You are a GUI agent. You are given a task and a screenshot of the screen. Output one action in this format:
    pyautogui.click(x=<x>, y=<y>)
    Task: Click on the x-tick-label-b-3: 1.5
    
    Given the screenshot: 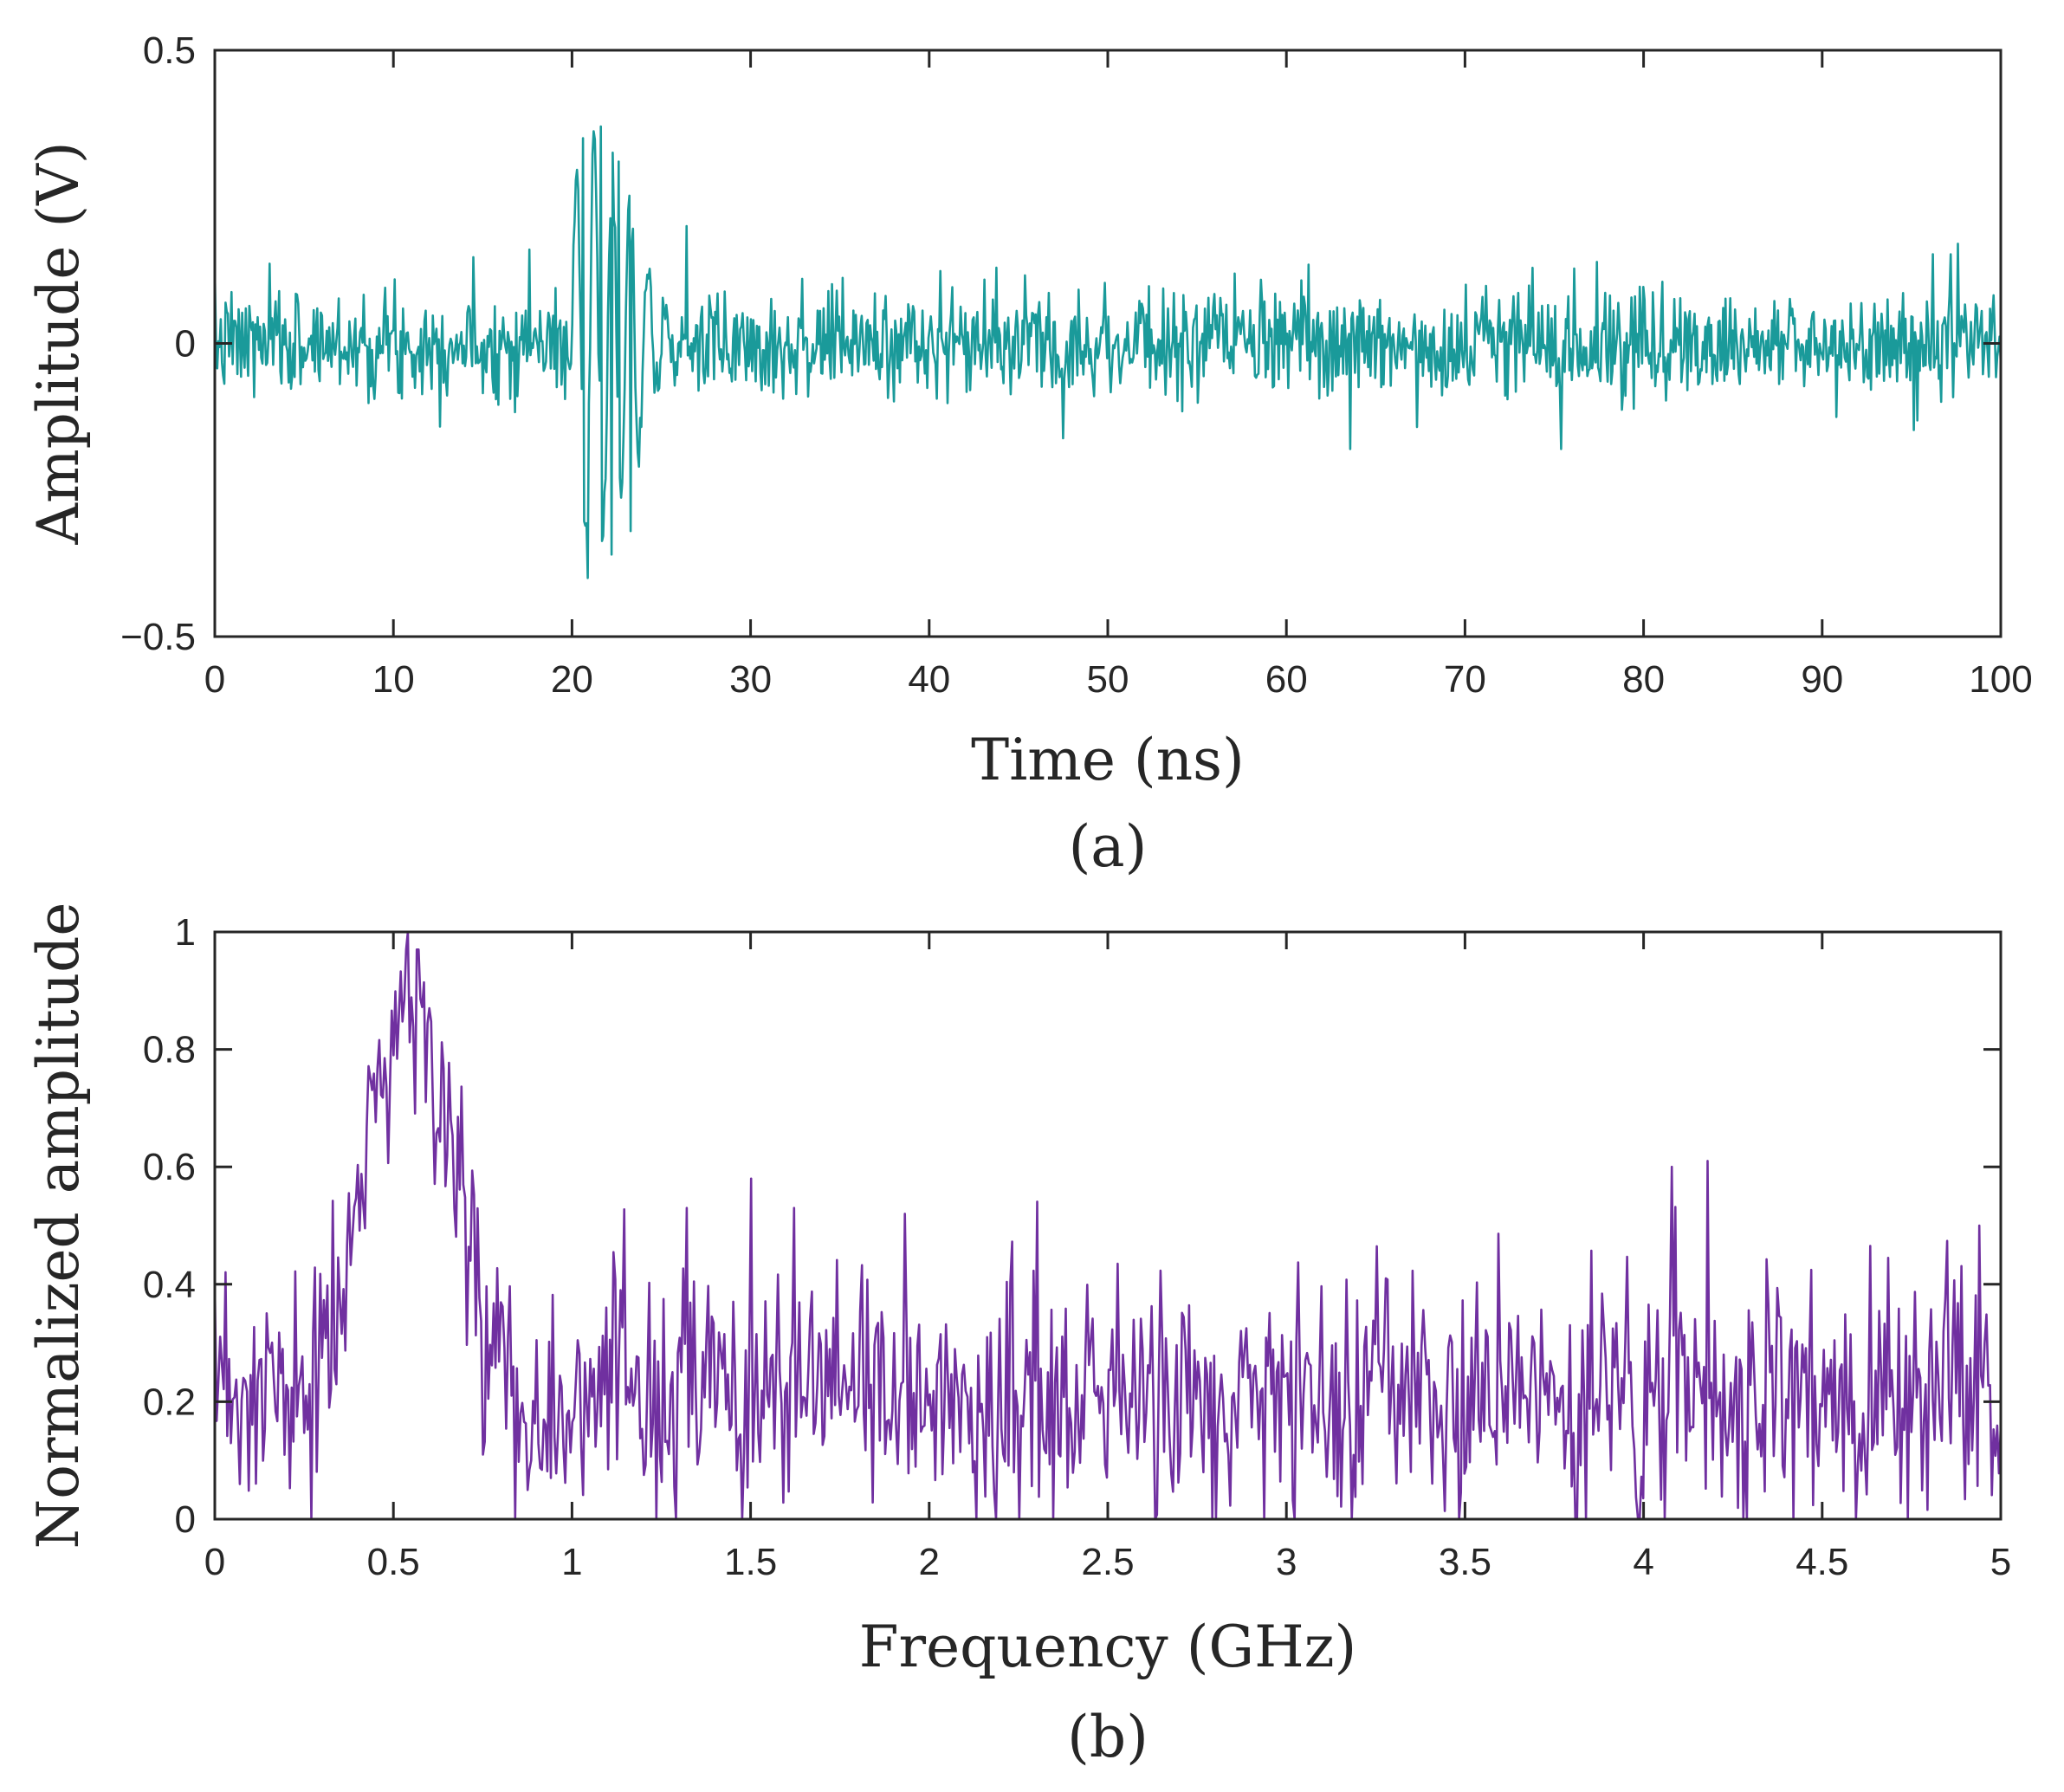 What is the action you would take?
    pyautogui.click(x=750, y=1562)
    